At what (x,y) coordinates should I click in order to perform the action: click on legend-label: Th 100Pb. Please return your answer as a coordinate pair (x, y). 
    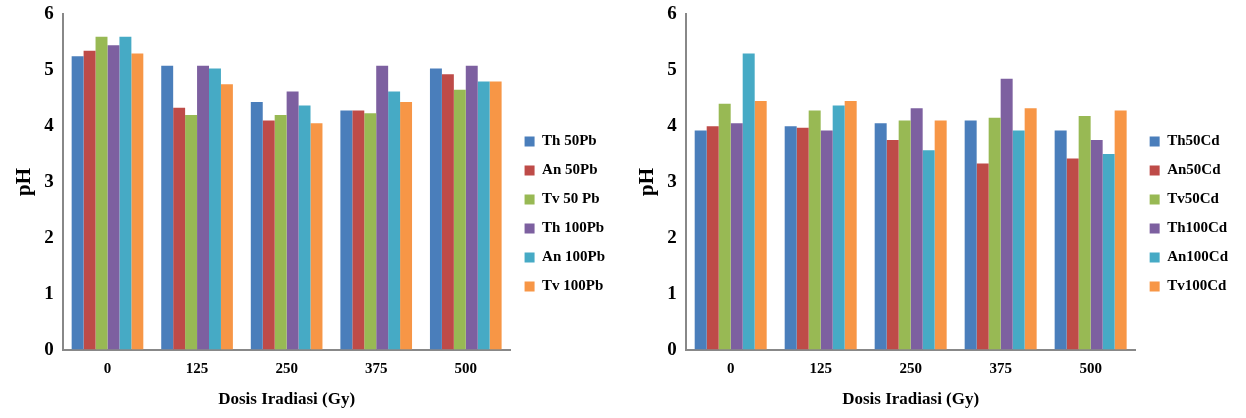
    Looking at the image, I should click on (573, 227).